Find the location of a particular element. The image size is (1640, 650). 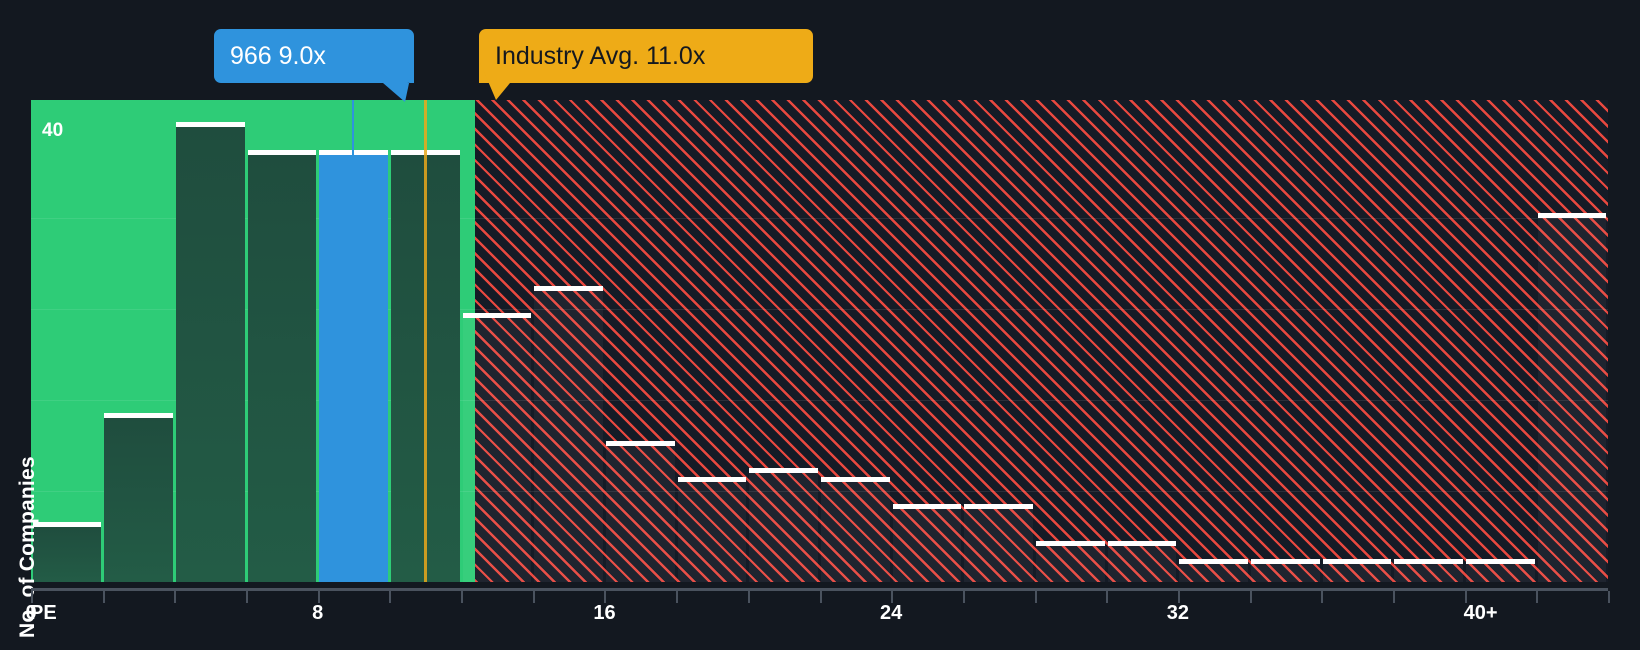

bar-selected is located at coordinates (353, 365).